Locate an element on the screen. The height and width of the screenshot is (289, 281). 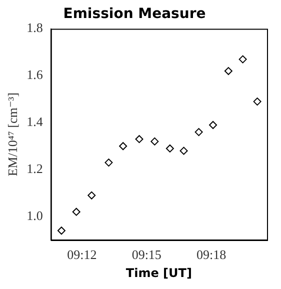
x-tick-label: 09:15 is located at coordinates (147, 254).